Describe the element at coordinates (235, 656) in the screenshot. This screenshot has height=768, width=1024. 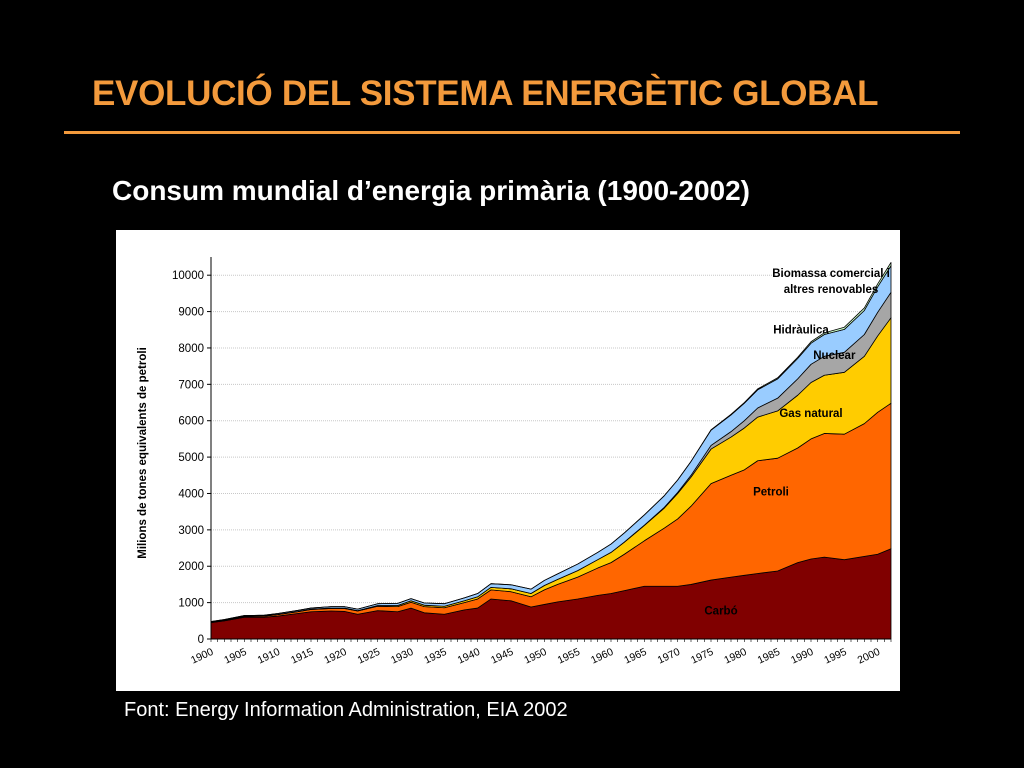
I see `x-tick-label: 1905` at that location.